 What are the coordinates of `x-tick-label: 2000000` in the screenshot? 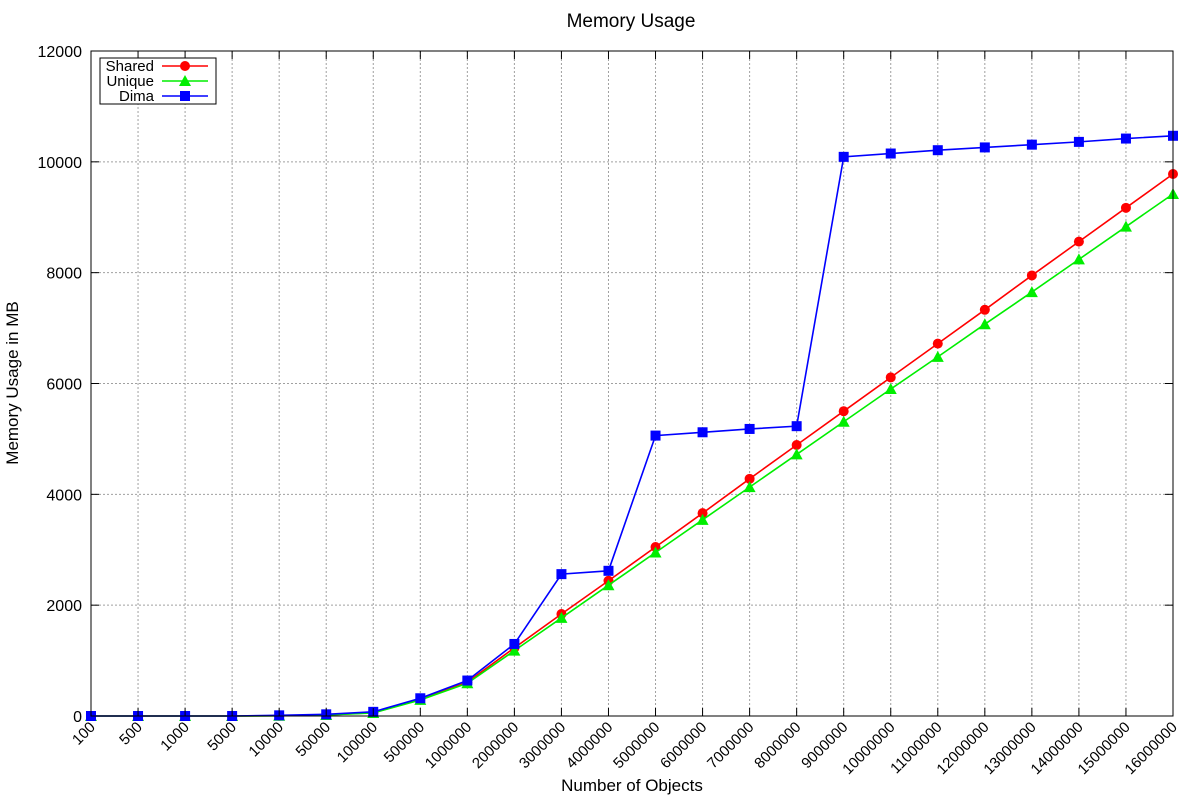 It's located at (495, 745).